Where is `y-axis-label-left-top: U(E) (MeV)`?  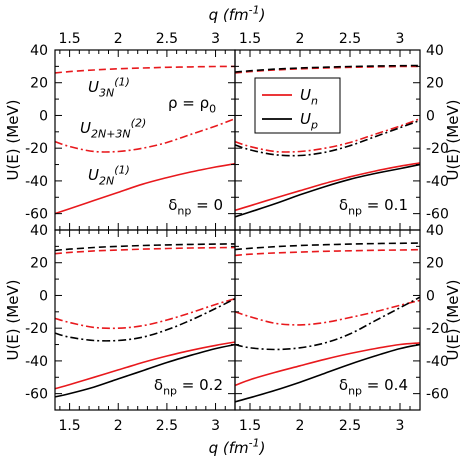 y-axis-label-left-top: U(E) (MeV) is located at coordinates (13, 139).